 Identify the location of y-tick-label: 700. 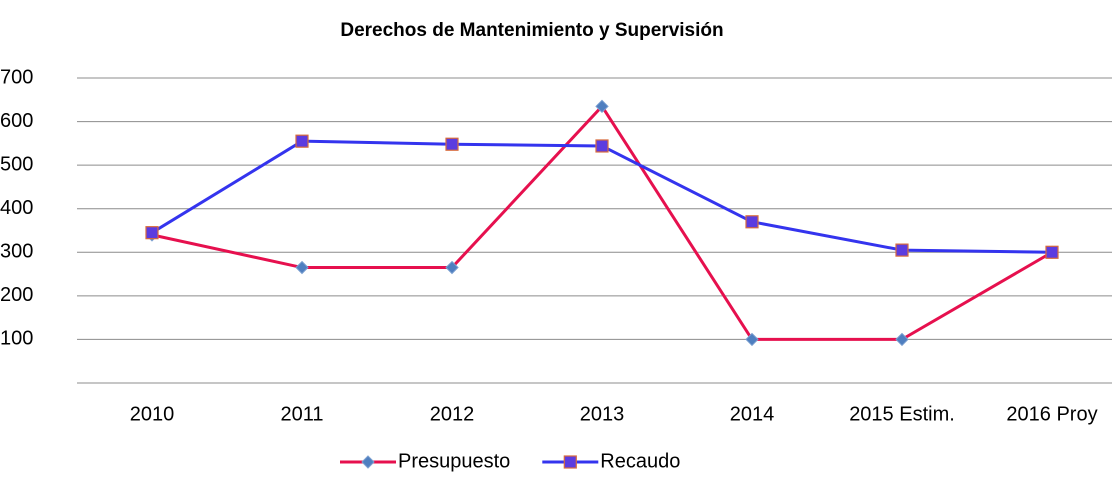
(16, 77).